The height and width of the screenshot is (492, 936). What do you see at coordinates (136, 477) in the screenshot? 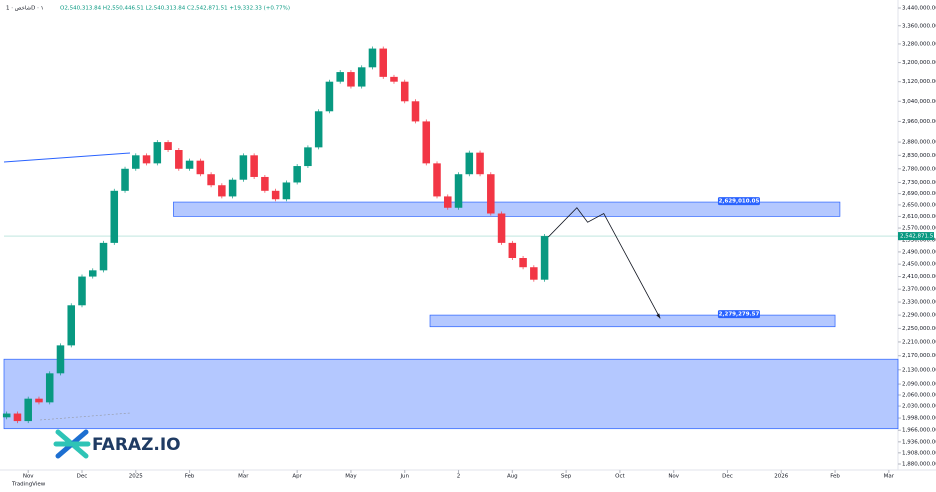
I see `x-tick-label: 2025` at bounding box center [136, 477].